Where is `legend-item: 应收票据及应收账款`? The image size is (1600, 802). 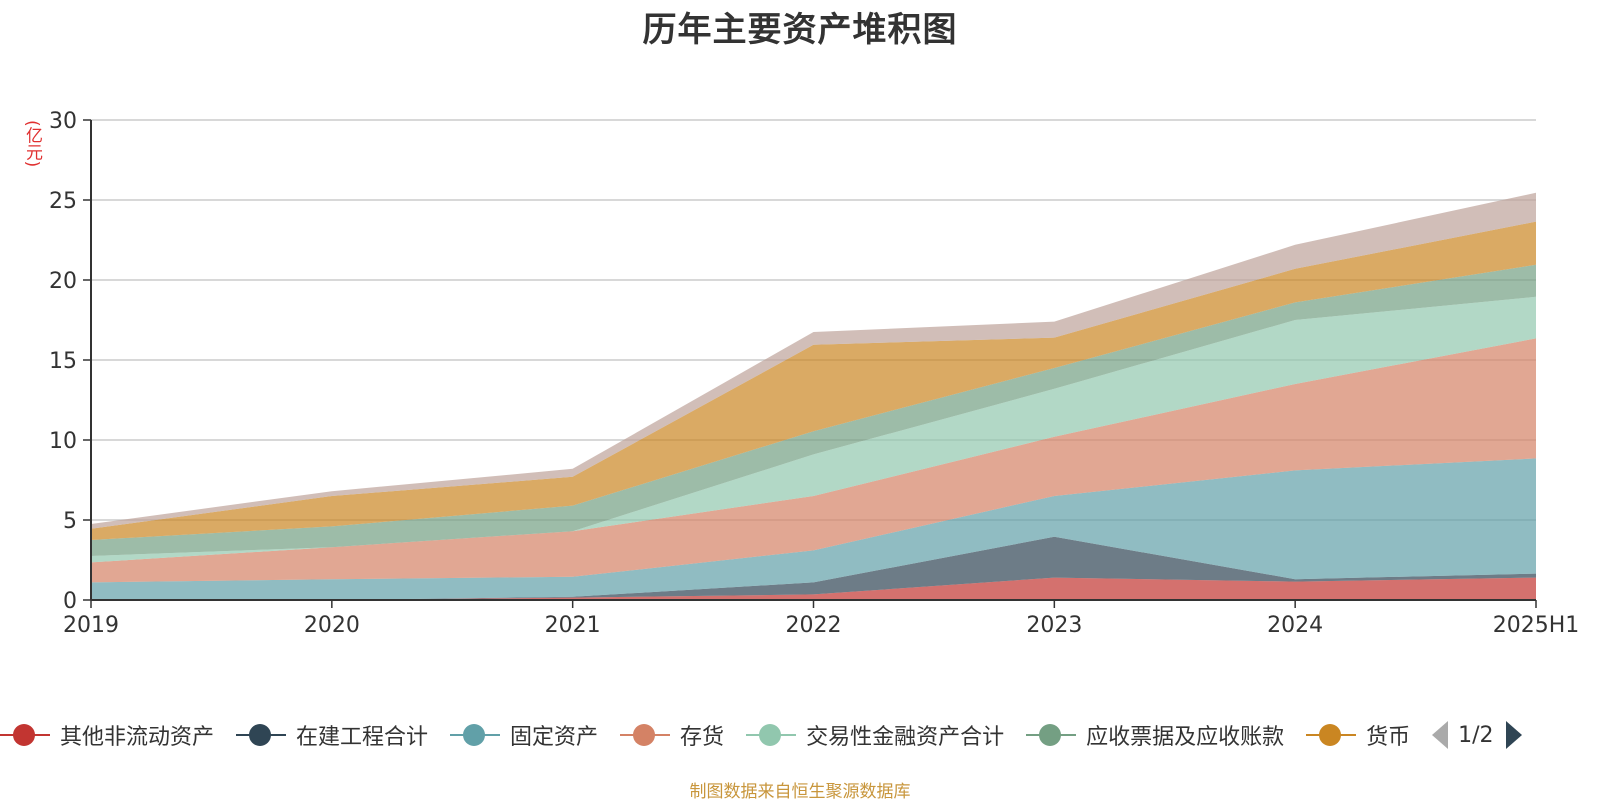
legend-item: 应收票据及应收账款 is located at coordinates (1155, 735).